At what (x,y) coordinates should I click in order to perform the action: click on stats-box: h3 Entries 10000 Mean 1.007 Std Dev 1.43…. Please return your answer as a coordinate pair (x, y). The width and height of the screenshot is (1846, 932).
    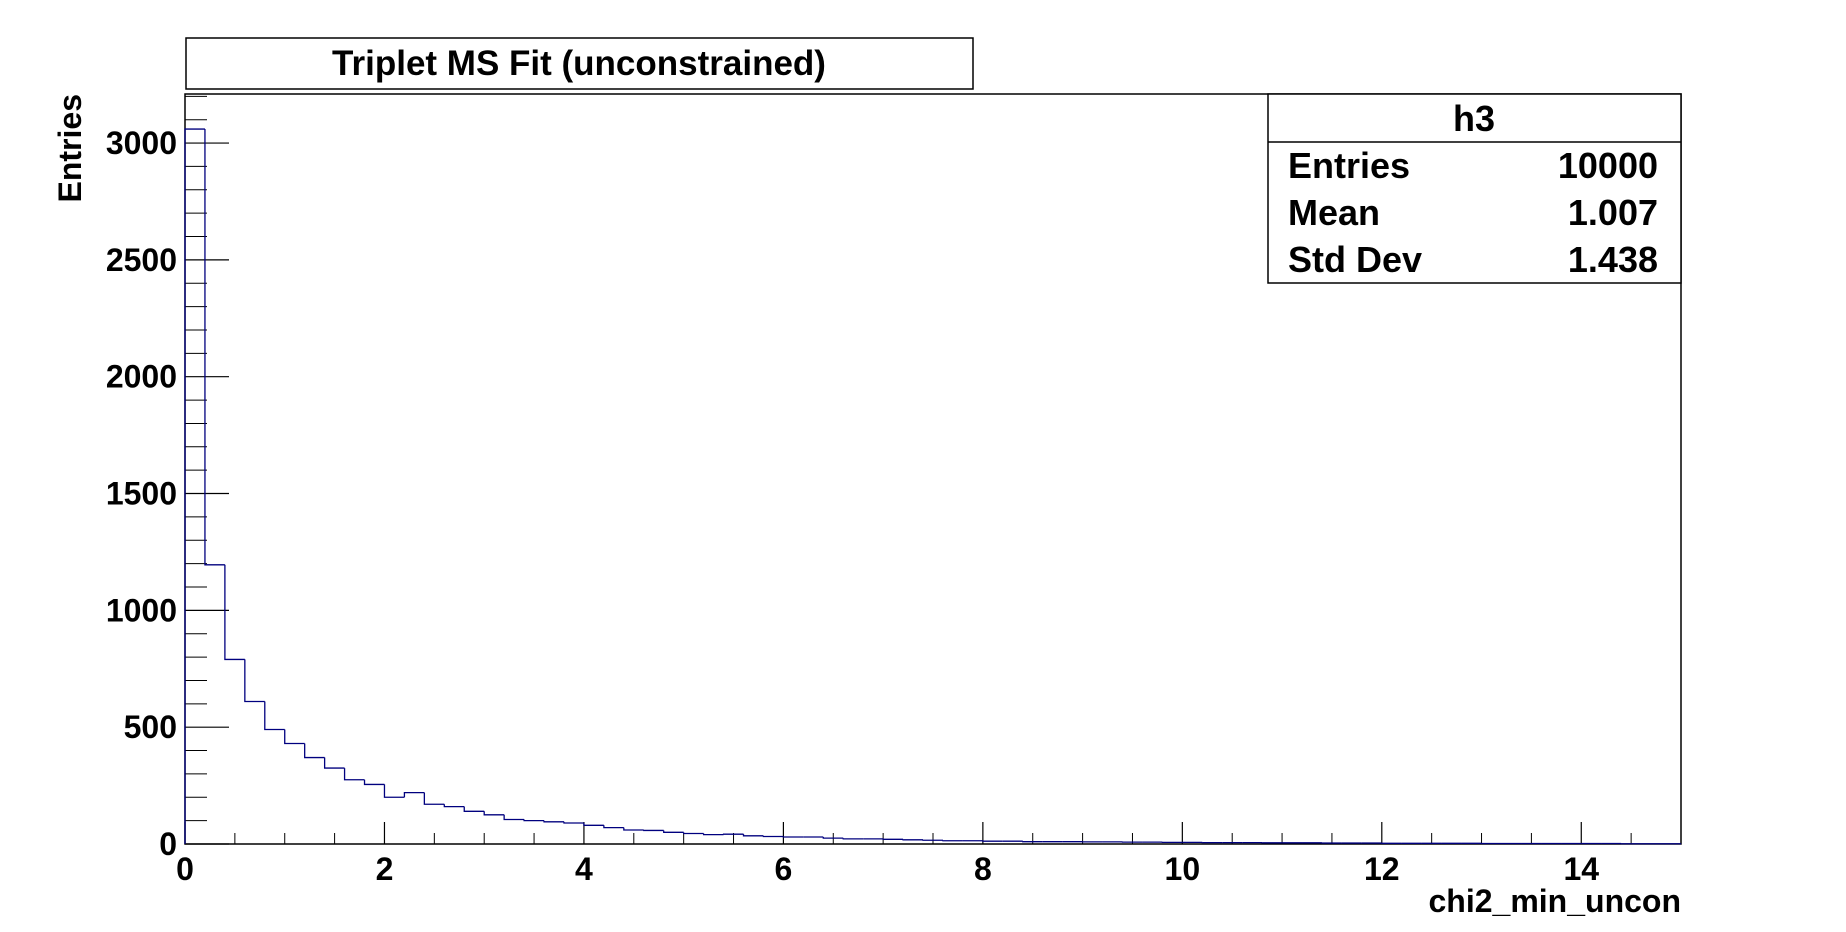
    Looking at the image, I should click on (1474, 188).